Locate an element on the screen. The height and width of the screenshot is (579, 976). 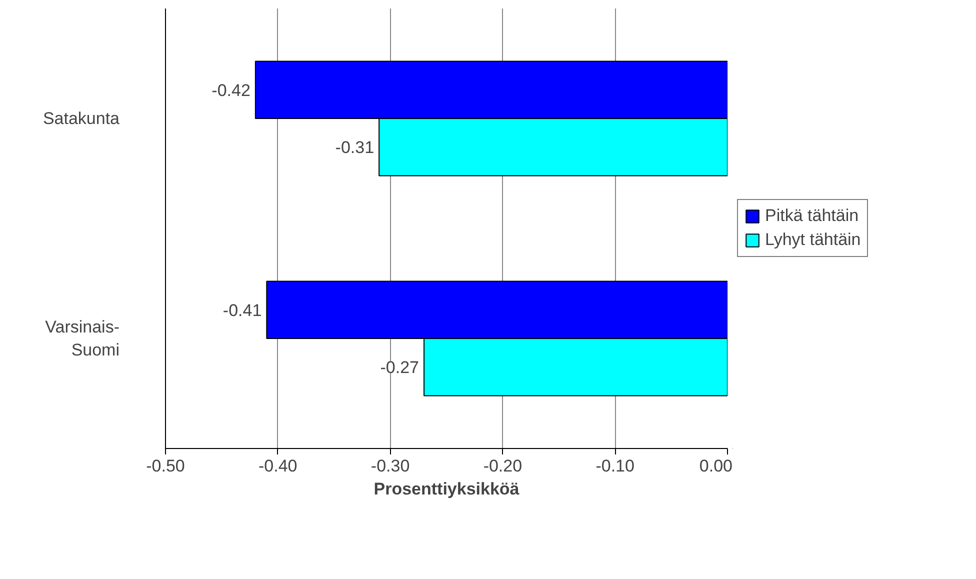
data-label: -0.41 is located at coordinates (242, 310).